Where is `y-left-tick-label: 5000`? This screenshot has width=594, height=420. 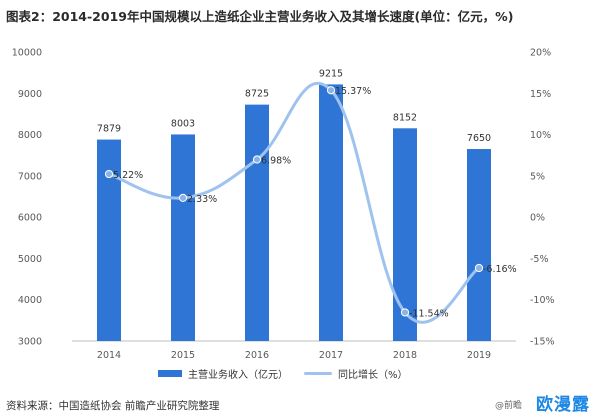 y-left-tick-label: 5000 is located at coordinates (30, 259).